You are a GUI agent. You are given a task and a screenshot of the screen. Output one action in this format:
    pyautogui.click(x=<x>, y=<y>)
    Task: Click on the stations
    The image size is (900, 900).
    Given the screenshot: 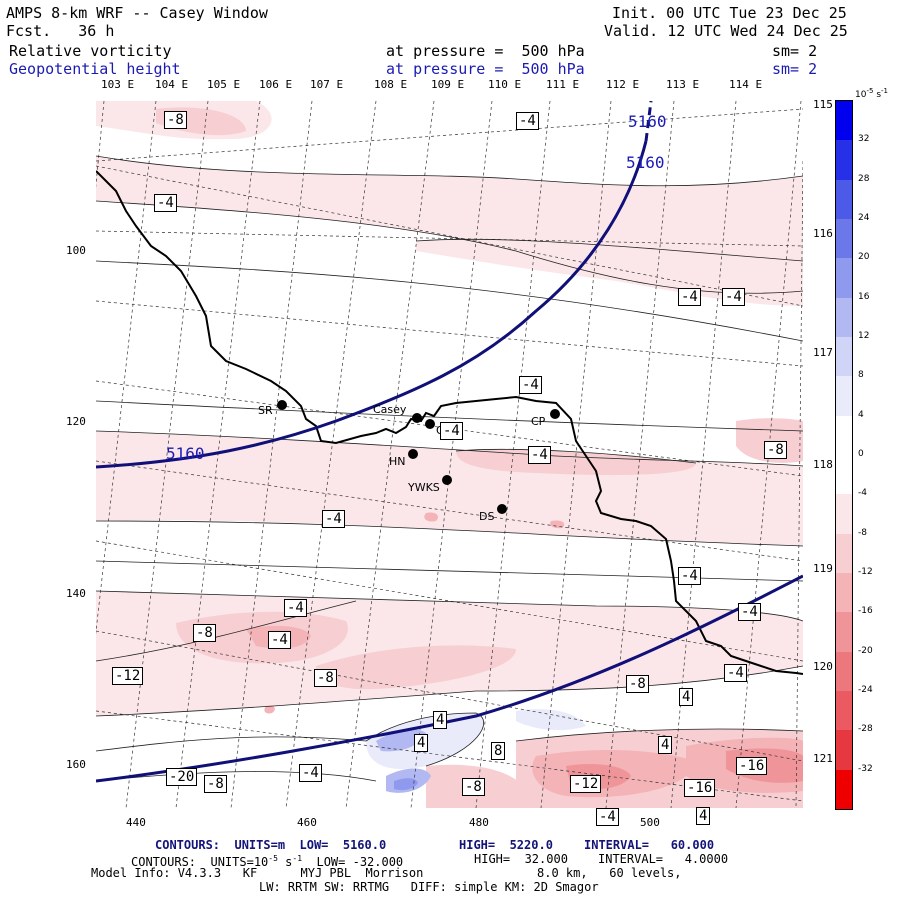 What is the action you would take?
    pyautogui.click(x=418, y=457)
    